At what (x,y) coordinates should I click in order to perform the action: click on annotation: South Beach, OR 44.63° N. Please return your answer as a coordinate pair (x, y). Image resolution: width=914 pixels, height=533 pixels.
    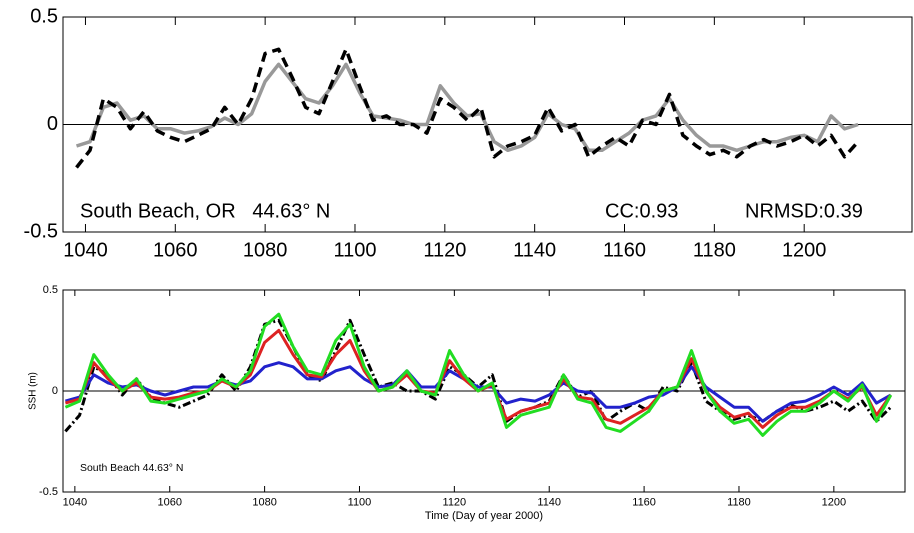
    Looking at the image, I should click on (205, 211).